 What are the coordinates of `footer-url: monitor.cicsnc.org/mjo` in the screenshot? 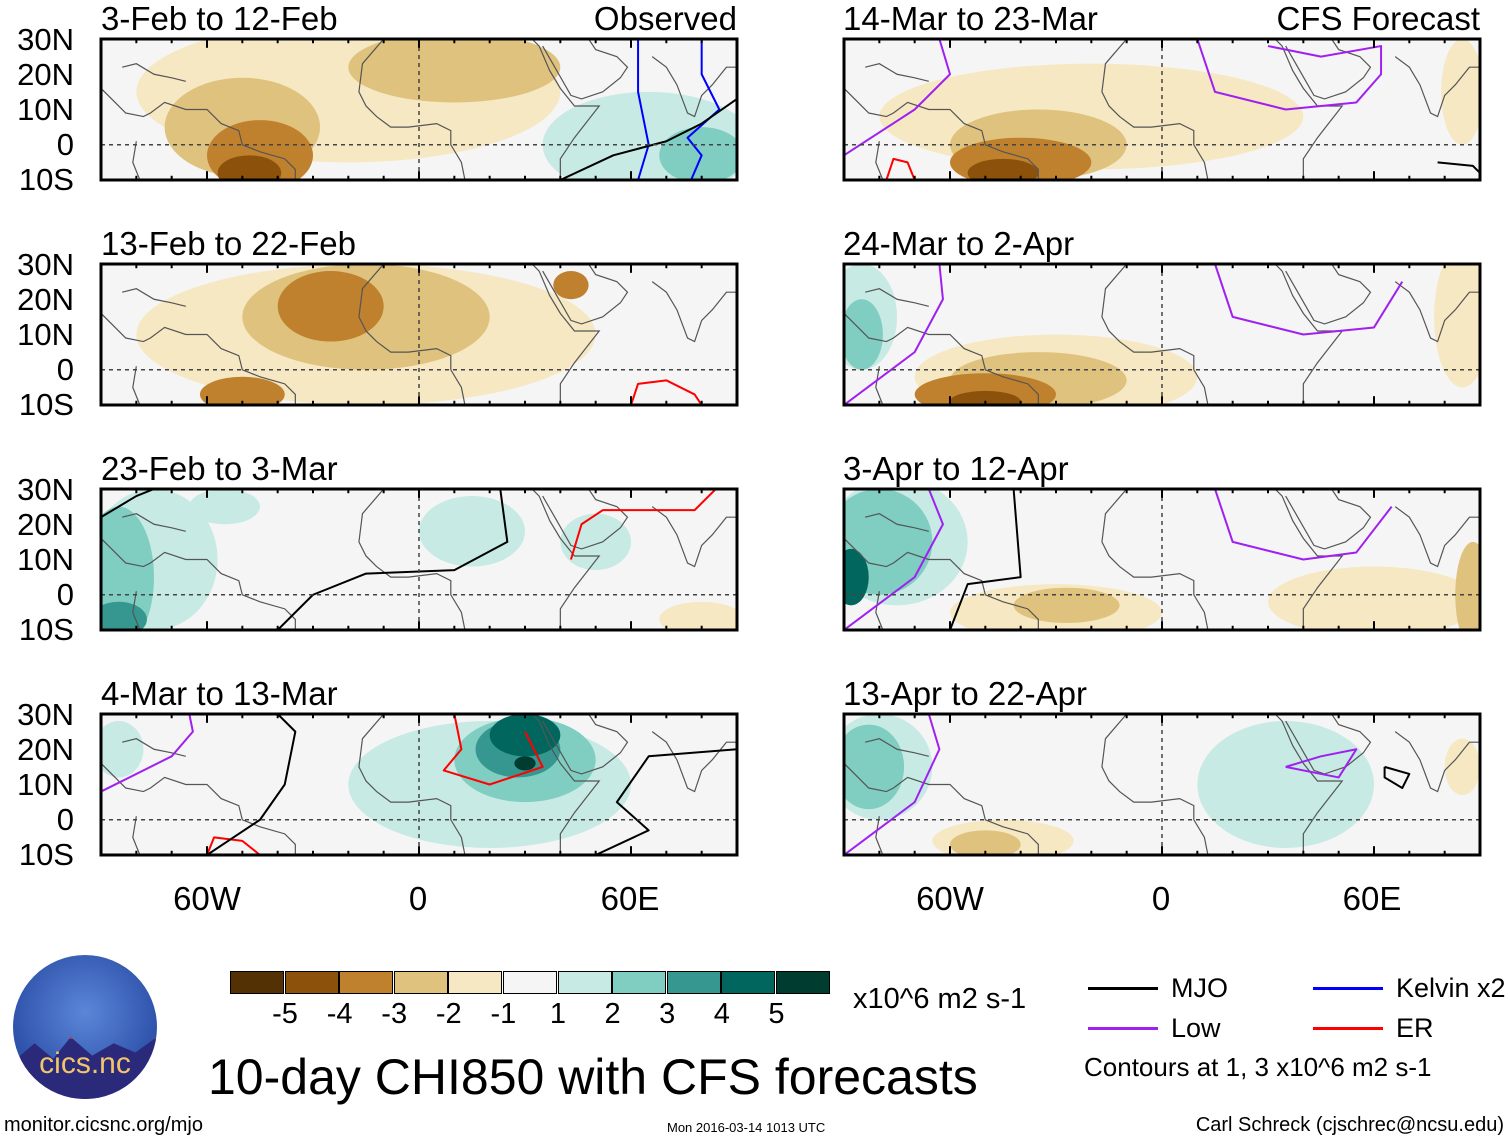 It's located at (103, 1125).